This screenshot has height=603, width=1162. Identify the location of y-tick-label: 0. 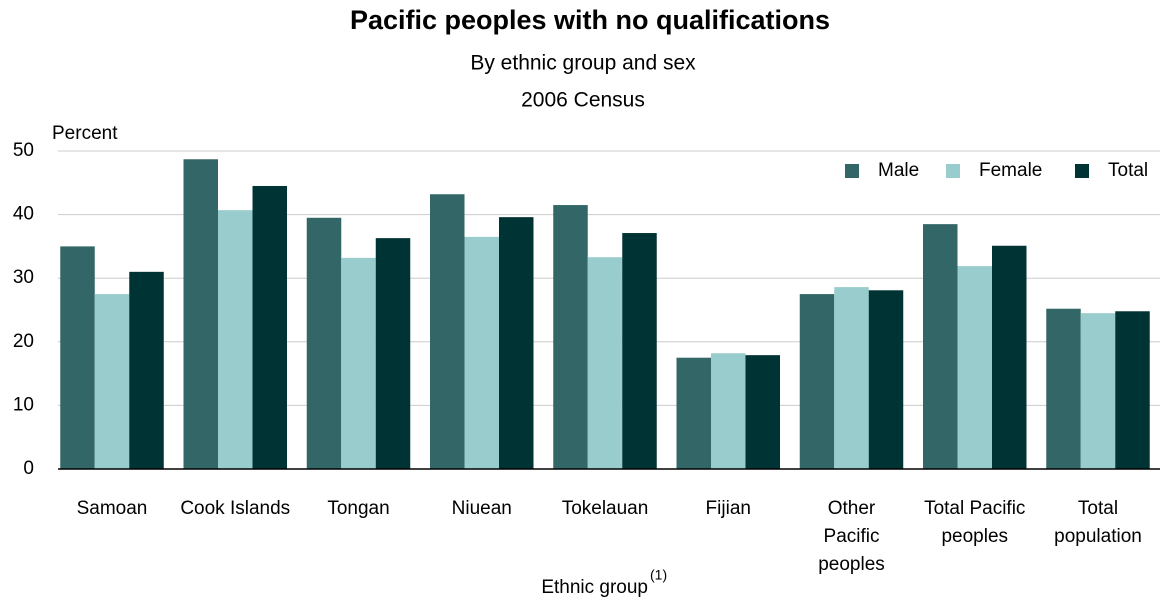
(28, 468).